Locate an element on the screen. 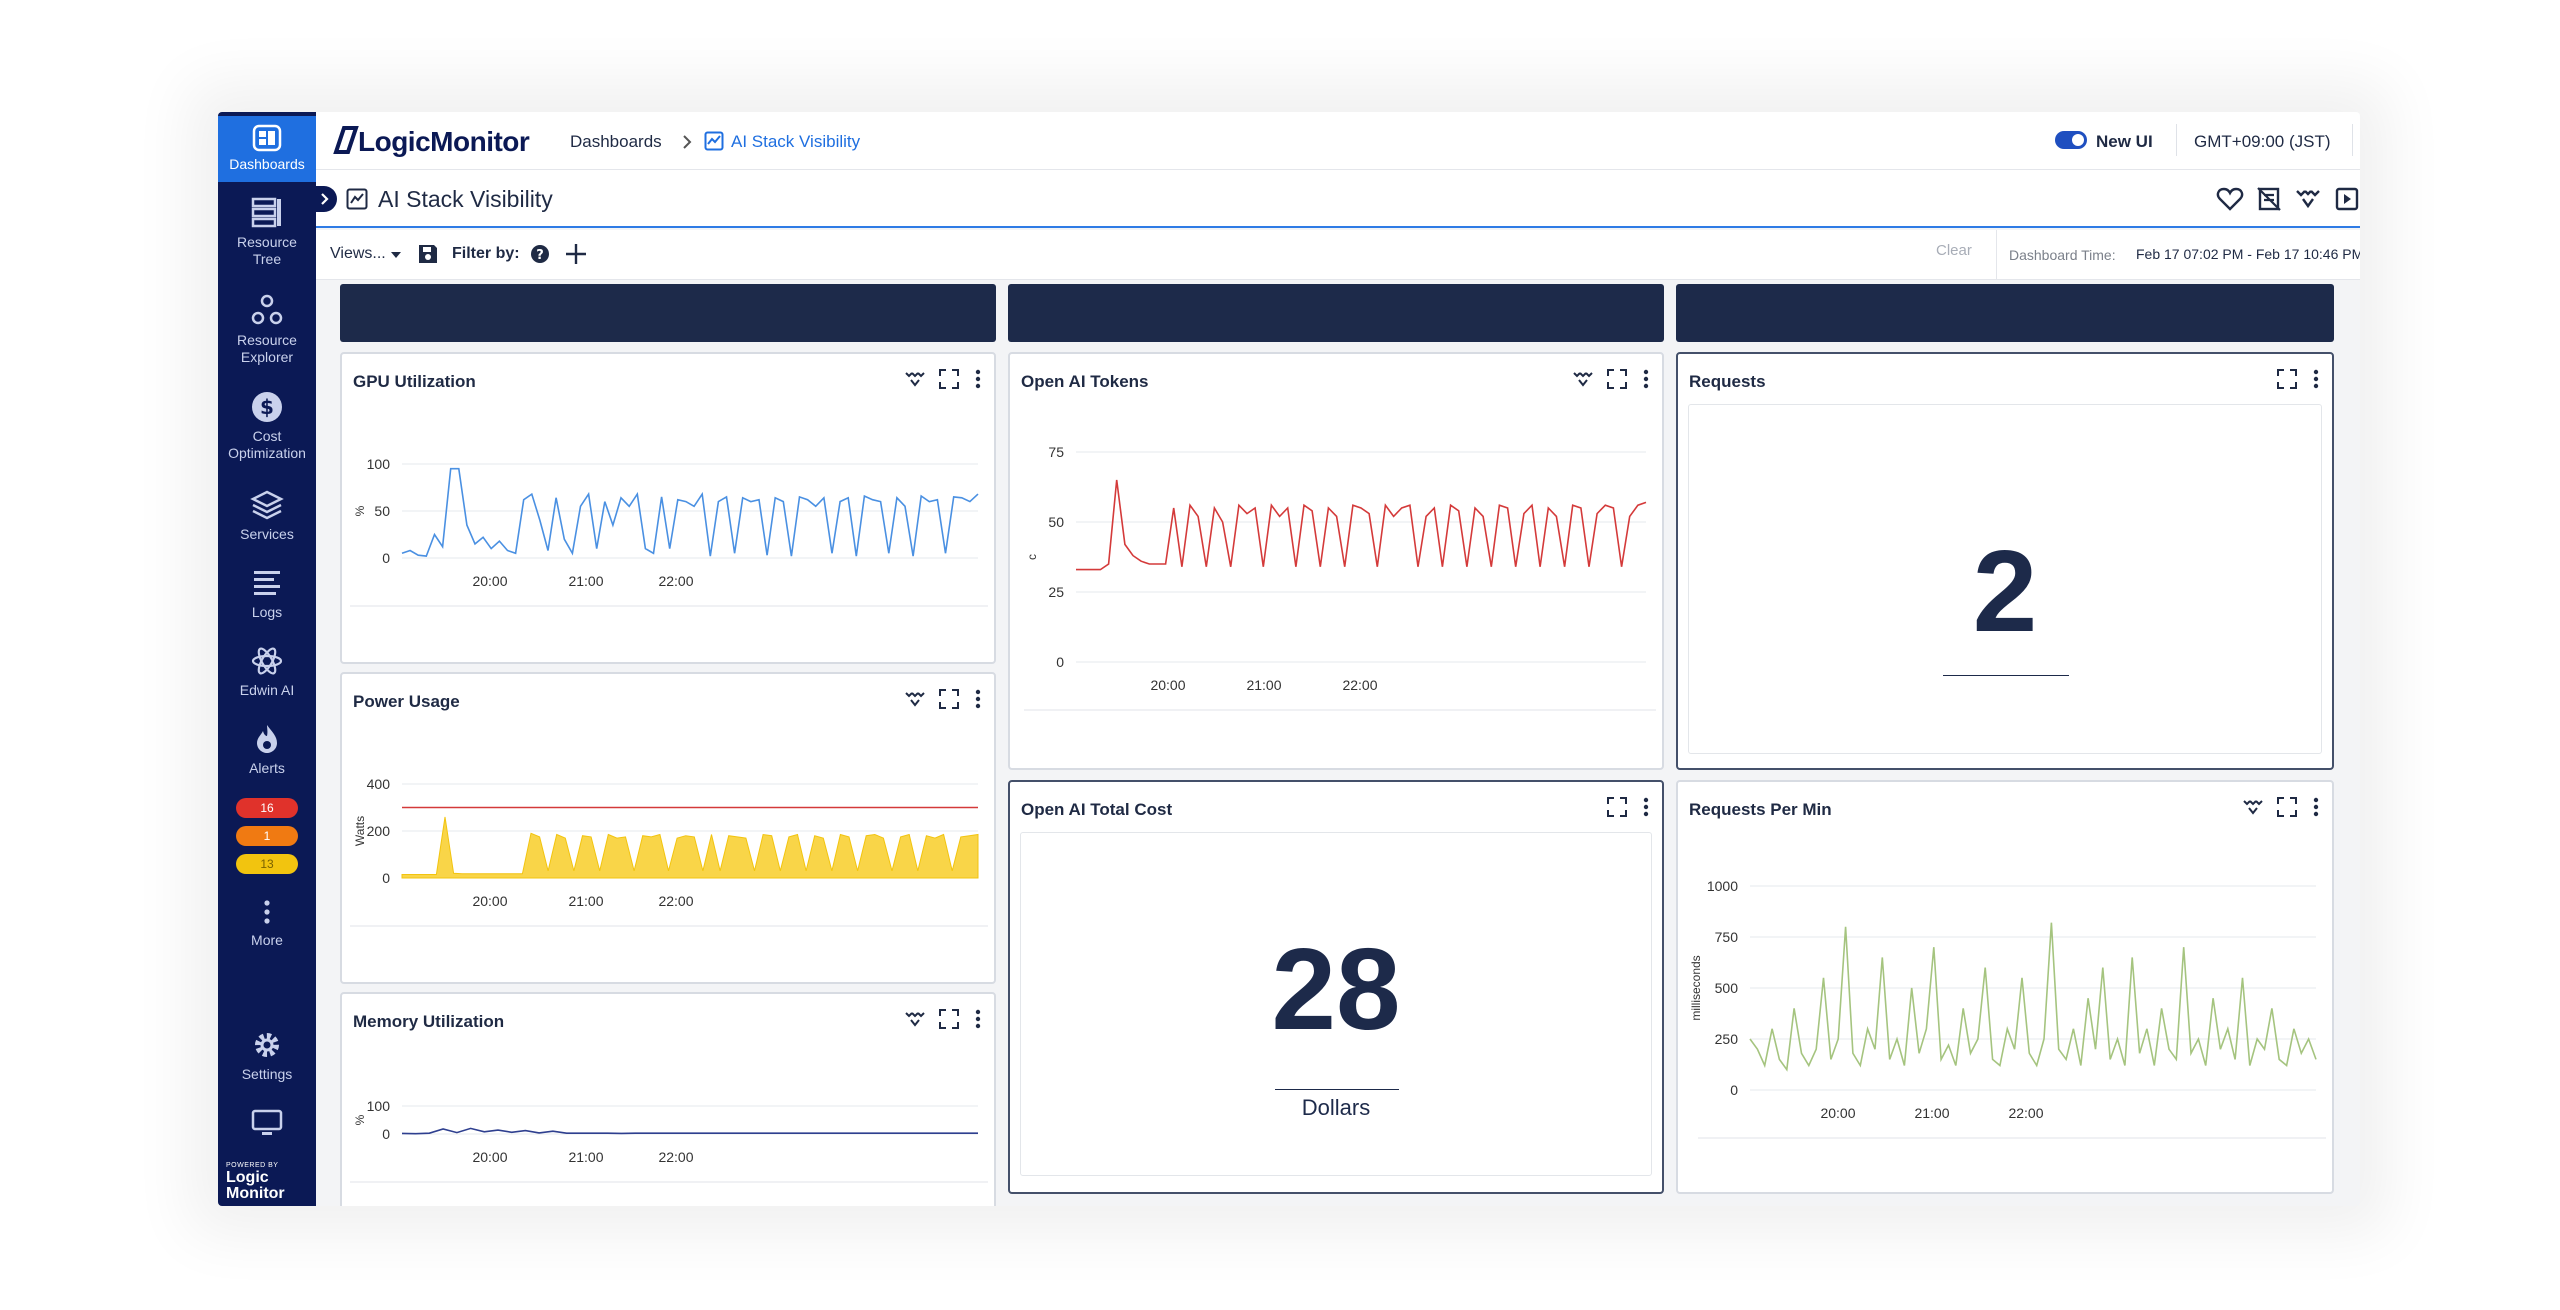 The width and height of the screenshot is (2560, 1310). y-tick-label: 250 is located at coordinates (1727, 1039).